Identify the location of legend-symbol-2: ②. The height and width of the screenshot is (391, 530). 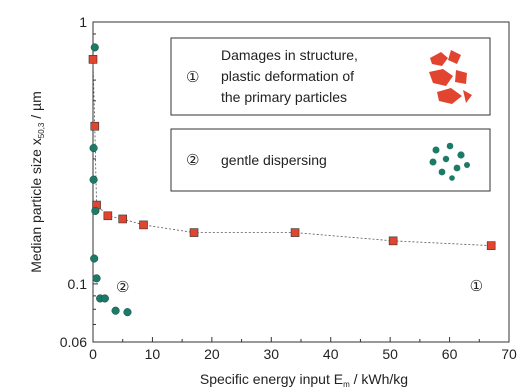
(192, 160).